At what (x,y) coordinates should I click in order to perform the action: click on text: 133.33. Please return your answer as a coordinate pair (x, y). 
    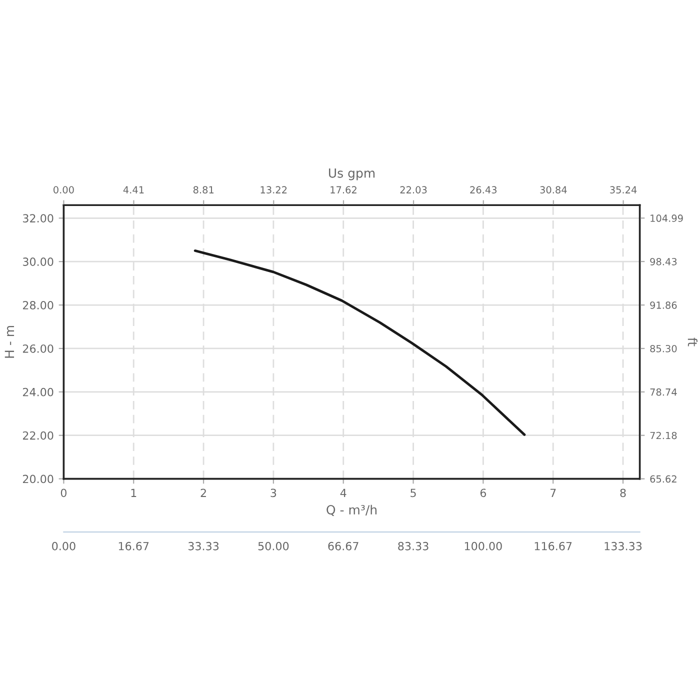
    Looking at the image, I should click on (623, 546).